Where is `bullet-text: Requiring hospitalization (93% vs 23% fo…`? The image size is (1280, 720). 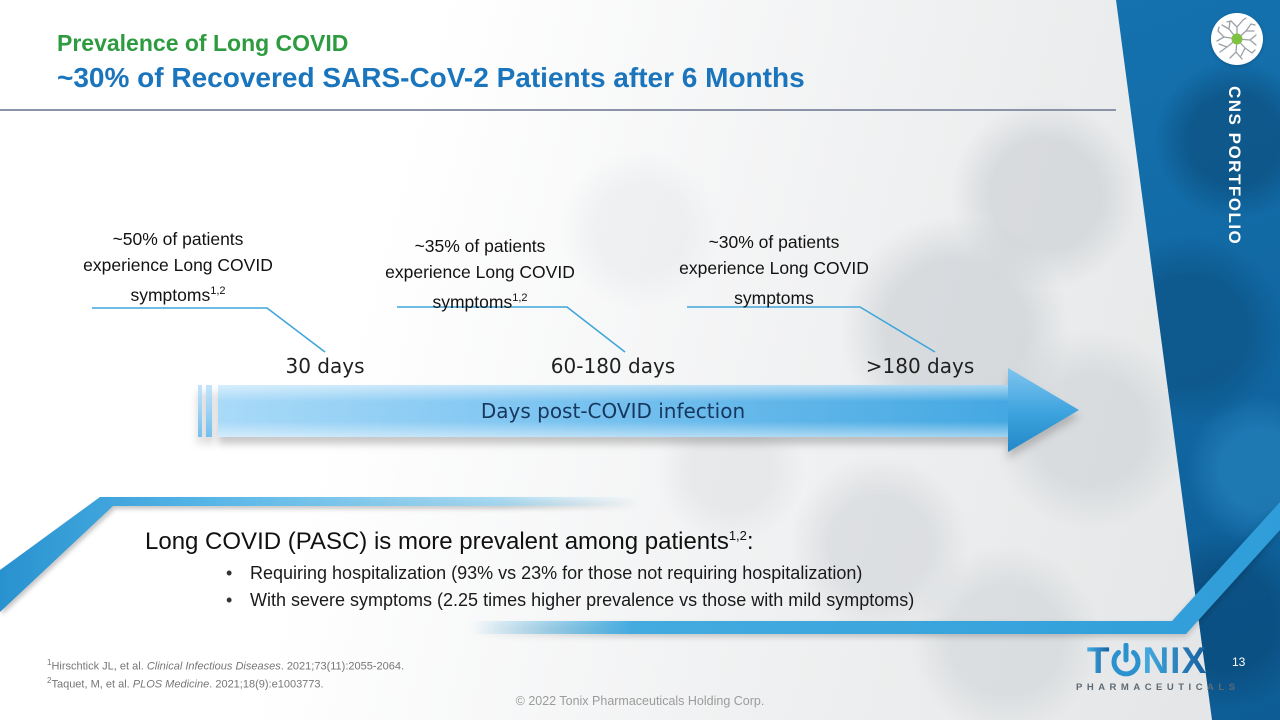 bullet-text: Requiring hospitalization (93% vs 23% fo… is located at coordinates (556, 573).